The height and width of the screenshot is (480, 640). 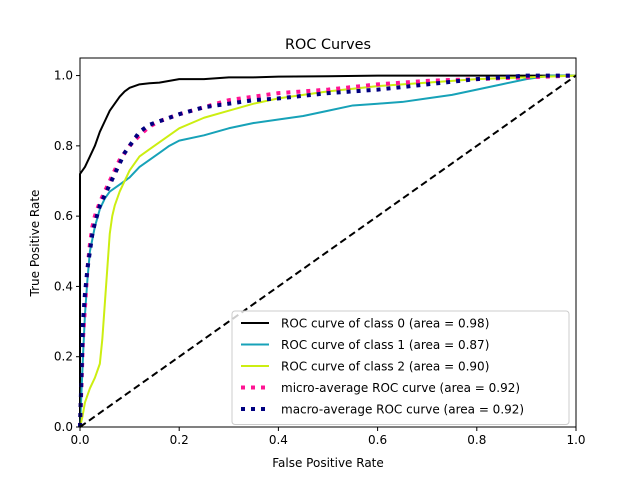 I want to click on legend-box, so click(x=400, y=367).